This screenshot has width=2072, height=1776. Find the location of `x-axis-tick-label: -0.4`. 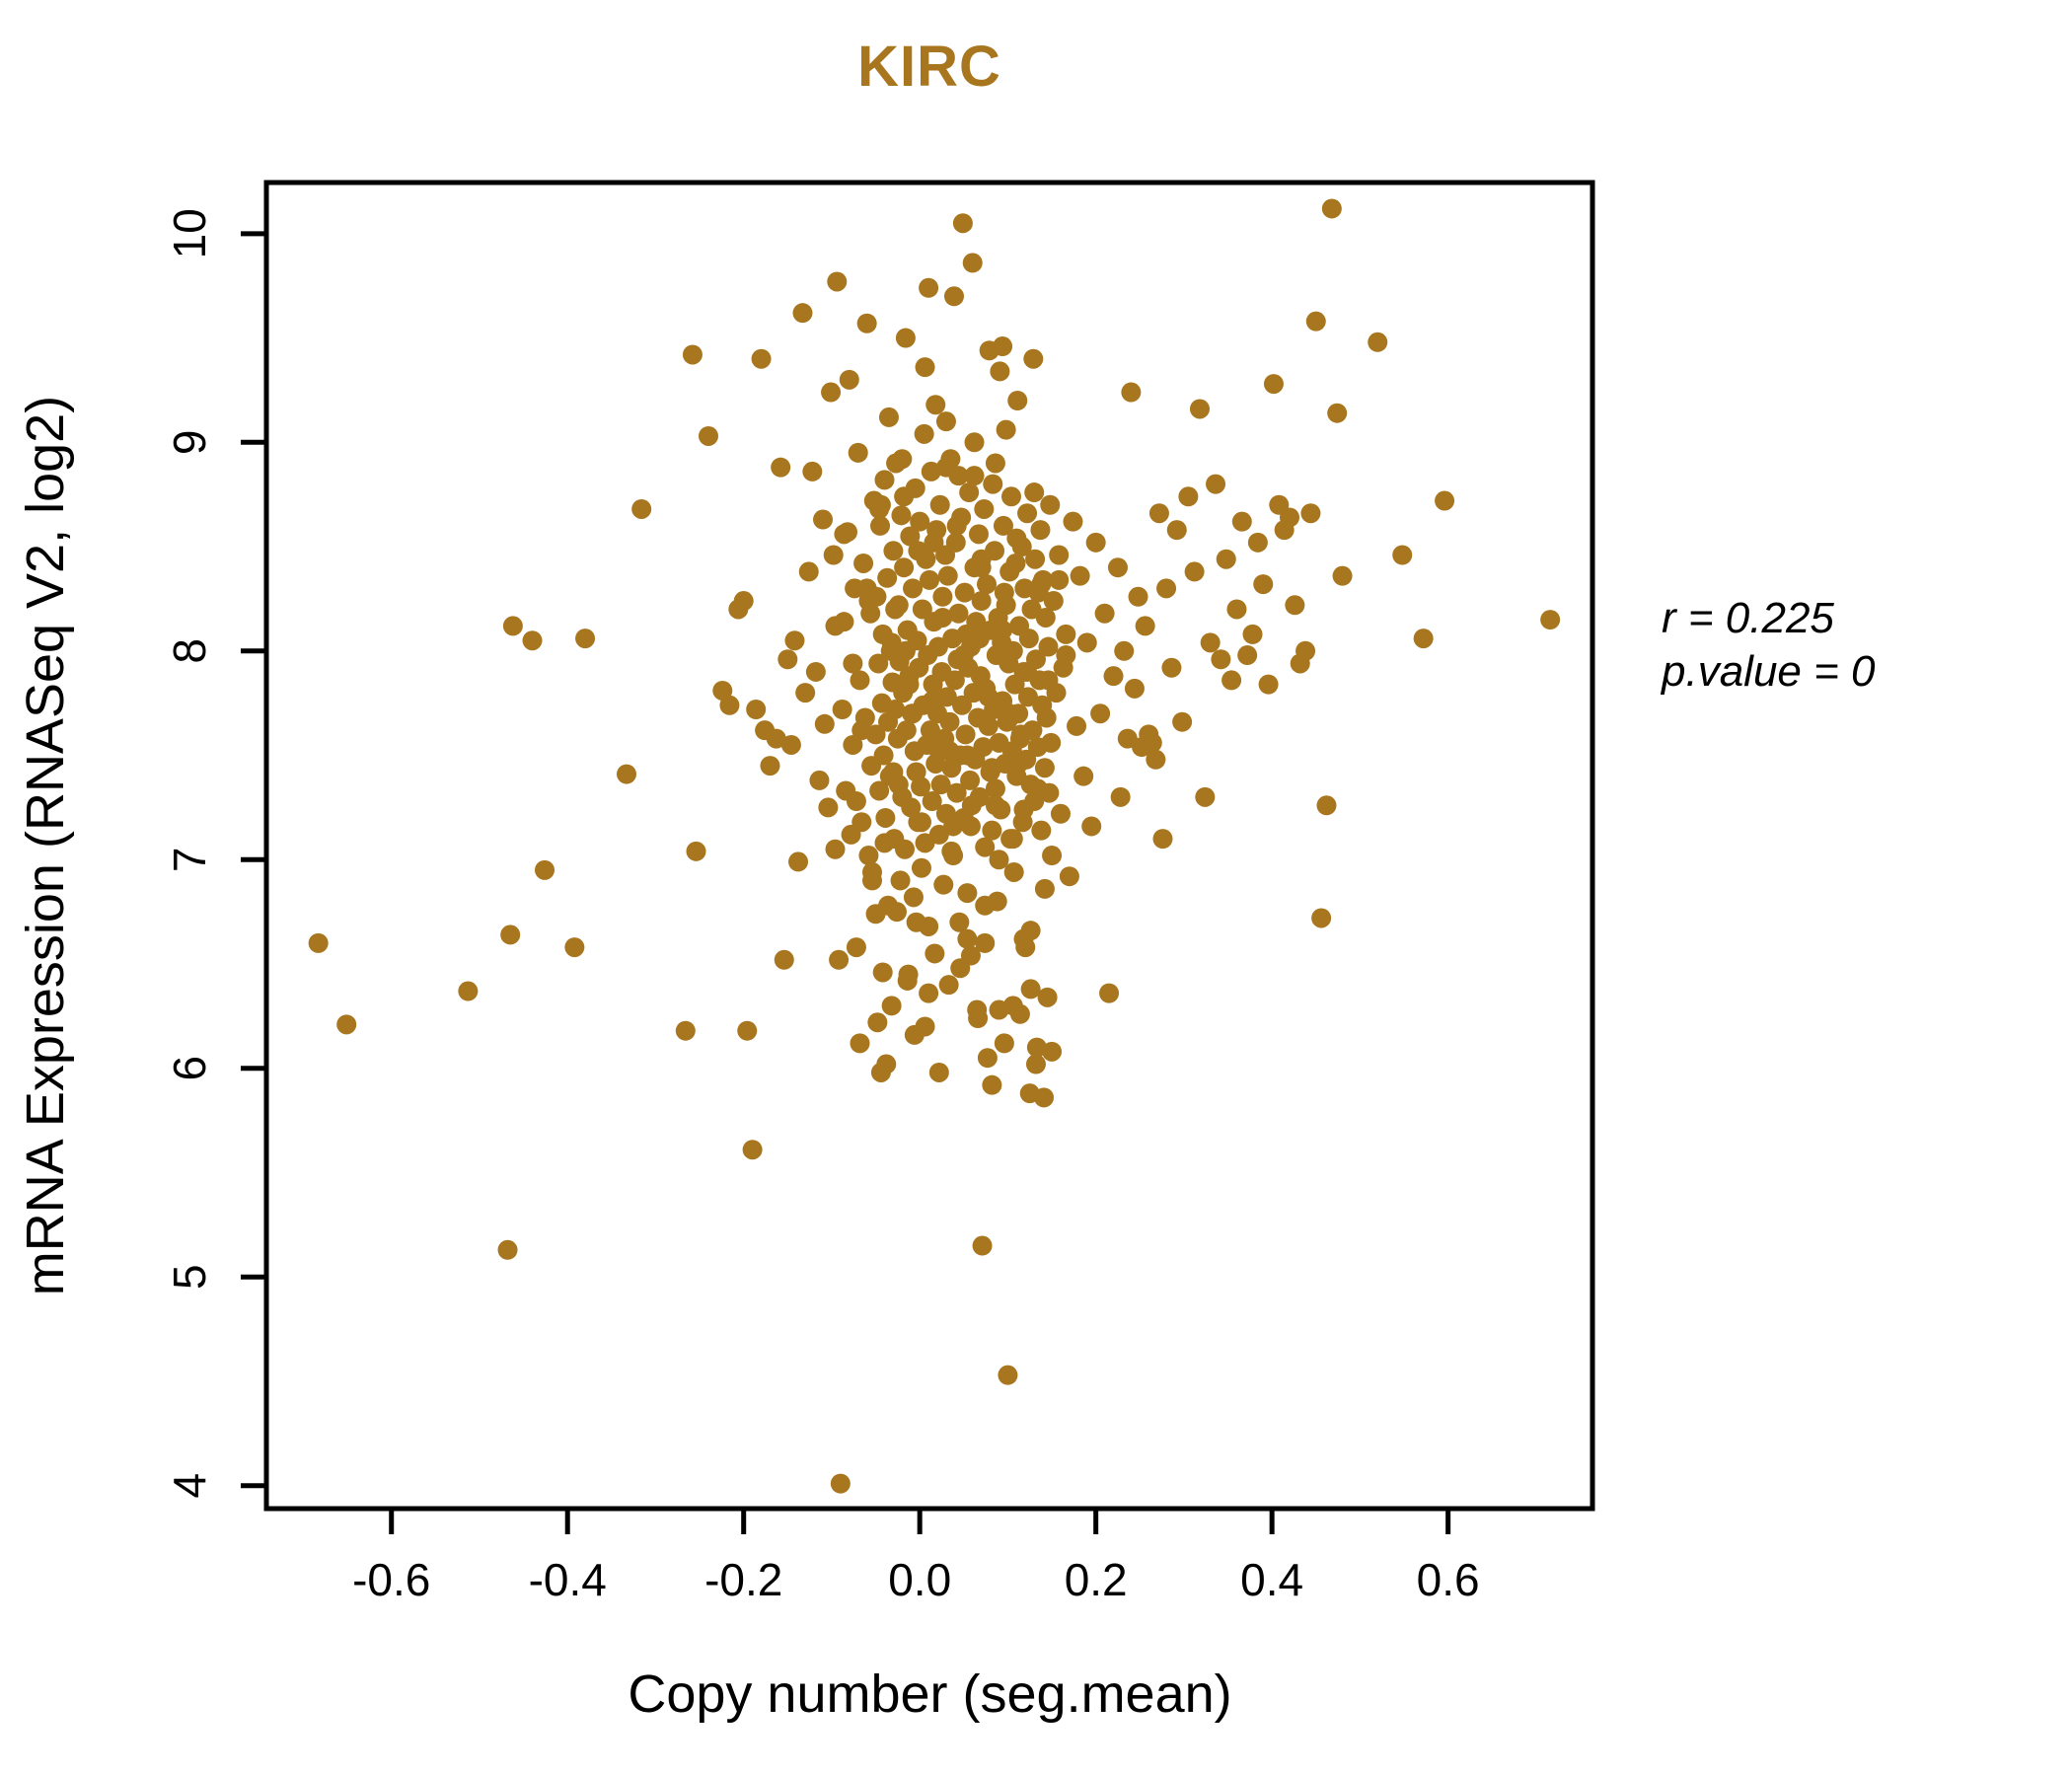

x-axis-tick-label: -0.4 is located at coordinates (568, 1580).